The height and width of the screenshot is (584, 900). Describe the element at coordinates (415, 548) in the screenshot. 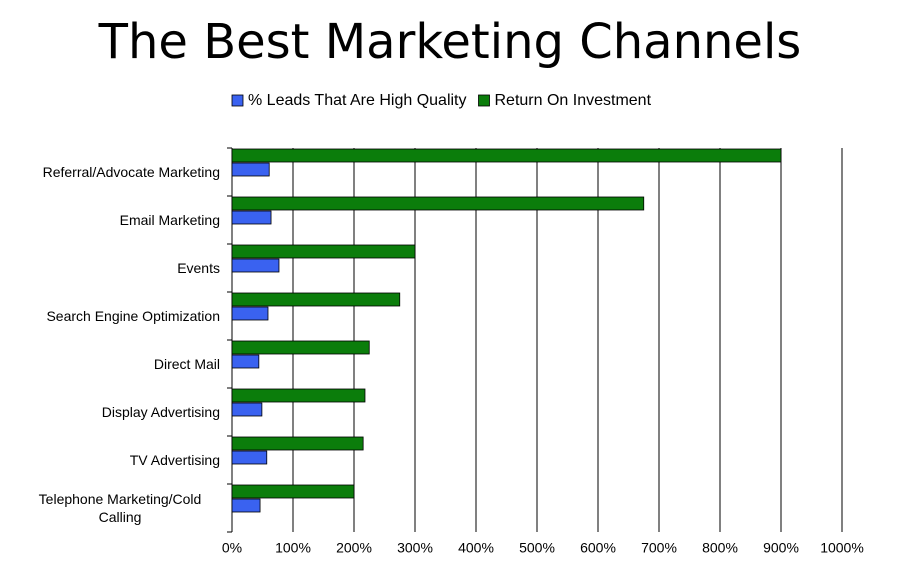

I see `x-tick-label: 300%` at that location.